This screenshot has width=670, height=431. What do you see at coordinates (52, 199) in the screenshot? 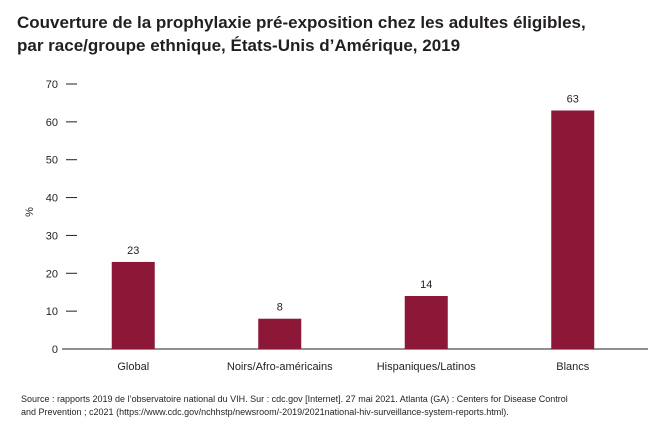
I see `y-tick-label: 40` at bounding box center [52, 199].